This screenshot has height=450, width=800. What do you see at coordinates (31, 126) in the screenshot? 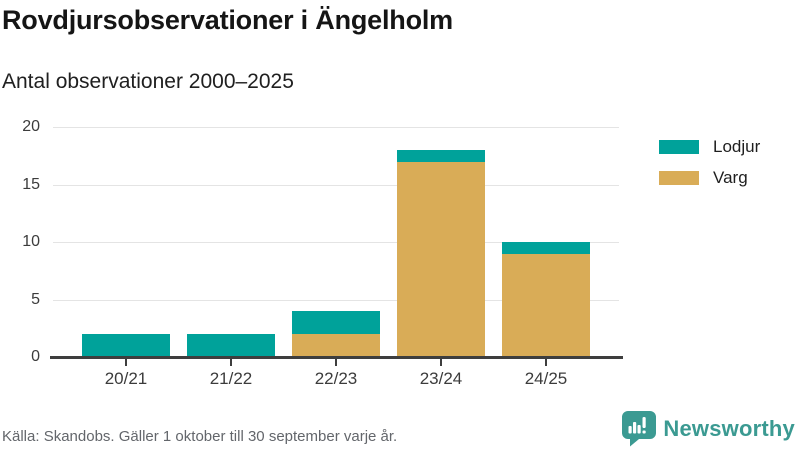
I see `y-tick-label-20: 20` at bounding box center [31, 126].